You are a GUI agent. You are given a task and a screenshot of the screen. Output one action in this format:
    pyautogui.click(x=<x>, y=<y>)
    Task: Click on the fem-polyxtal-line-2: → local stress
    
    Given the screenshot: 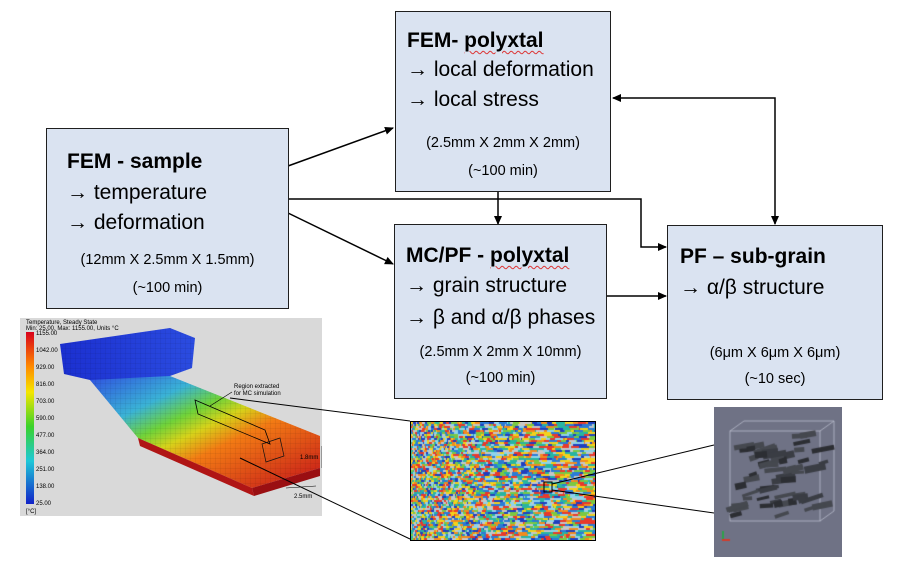 What is the action you would take?
    pyautogui.click(x=473, y=99)
    